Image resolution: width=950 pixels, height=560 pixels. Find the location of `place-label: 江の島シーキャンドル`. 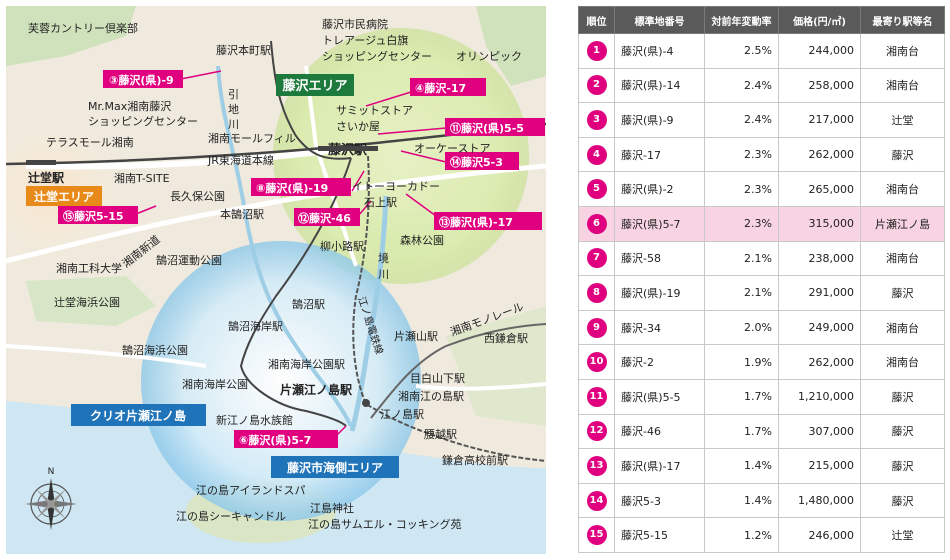

place-label: 江の島シーキャンドル is located at coordinates (231, 516).